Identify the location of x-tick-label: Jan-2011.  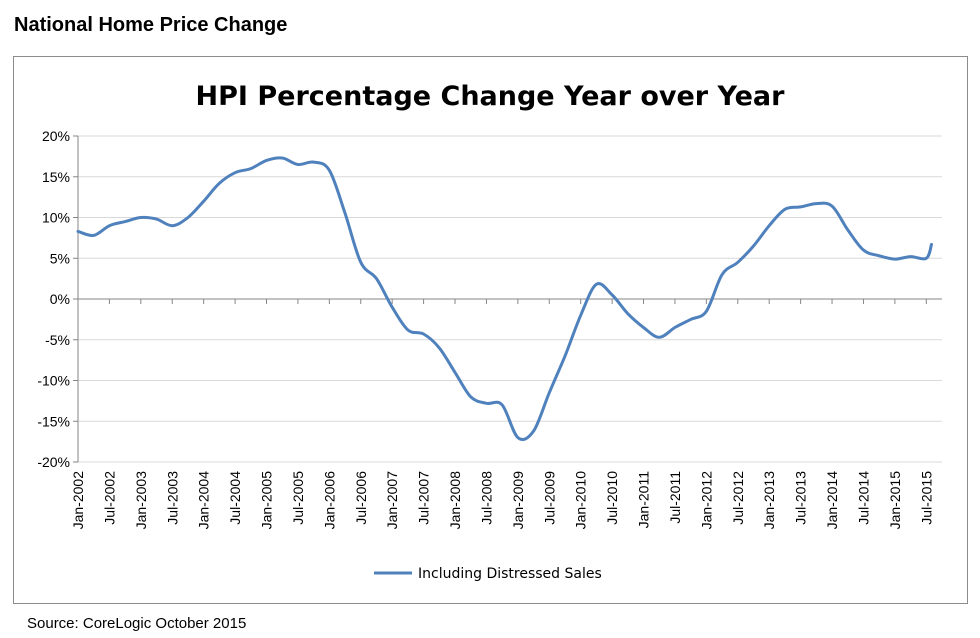
(644, 500).